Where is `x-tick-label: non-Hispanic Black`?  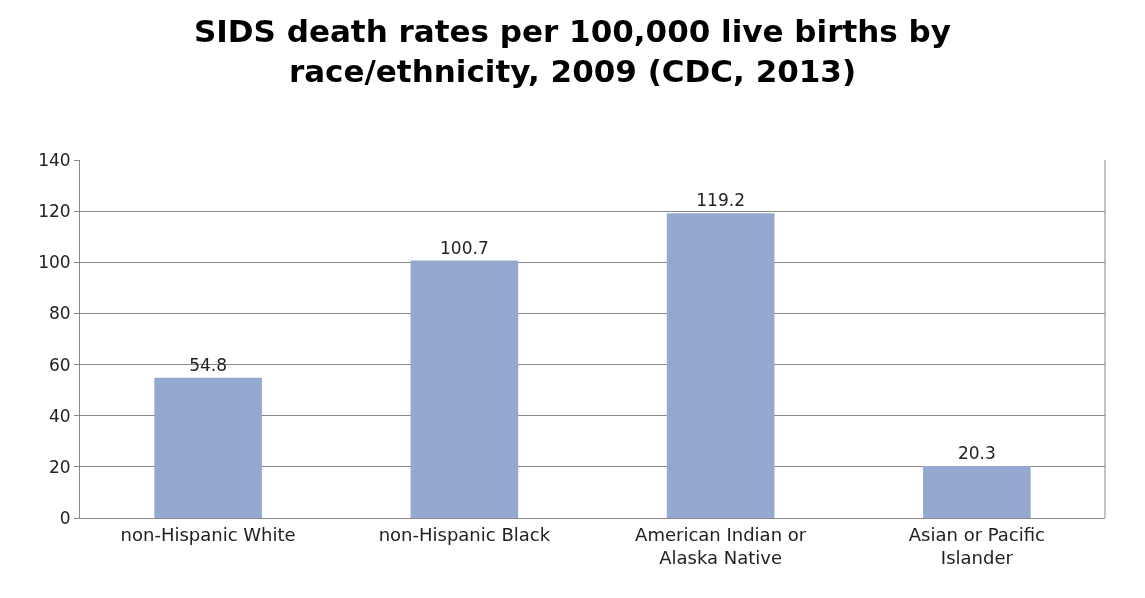 x-tick-label: non-Hispanic Black is located at coordinates (464, 534).